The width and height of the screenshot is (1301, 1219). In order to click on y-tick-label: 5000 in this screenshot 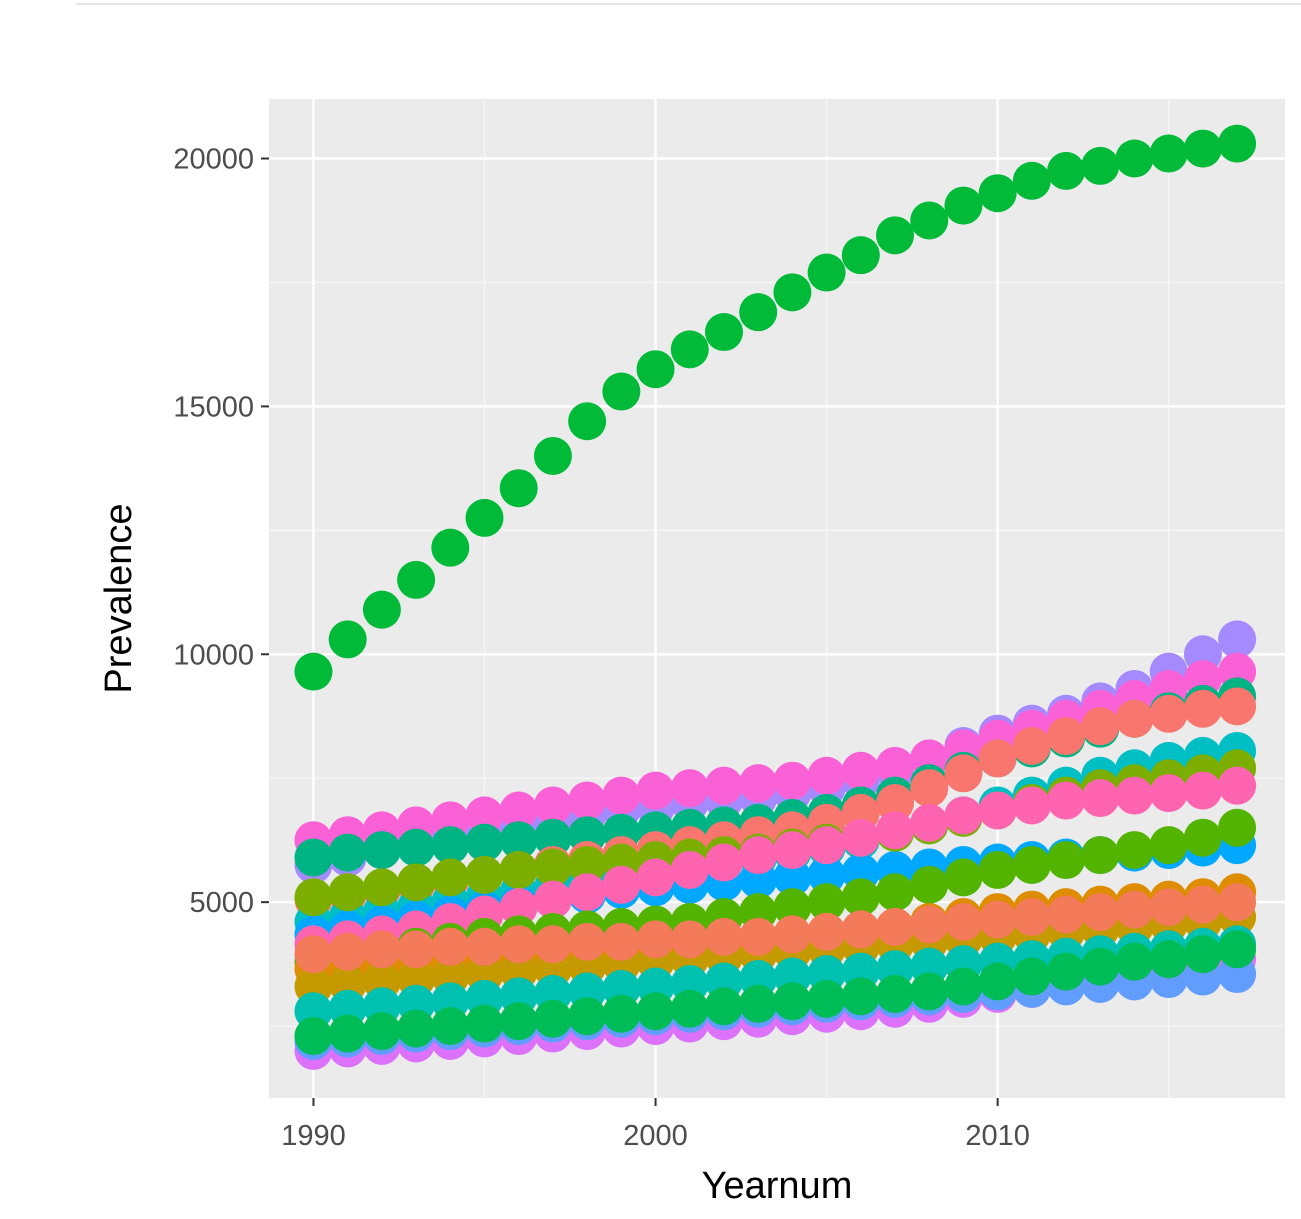, I will do `click(221, 903)`.